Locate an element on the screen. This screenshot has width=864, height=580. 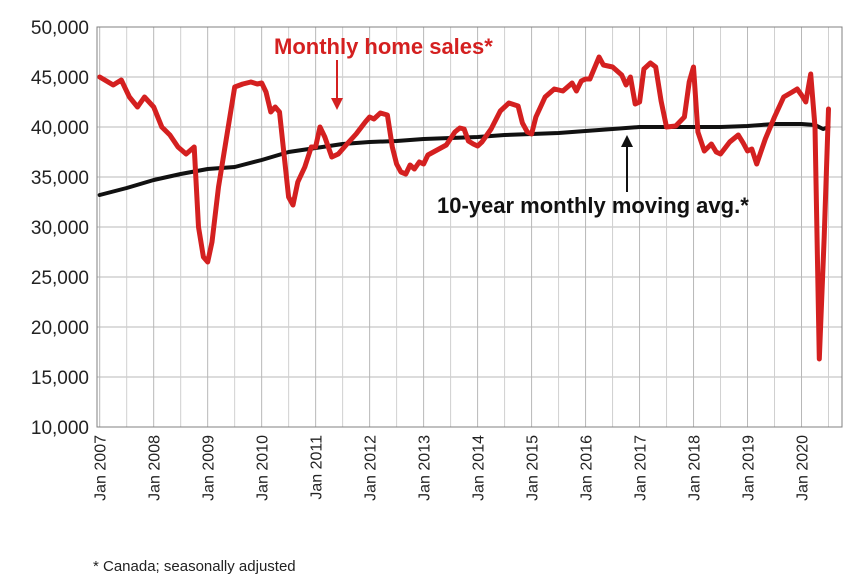
x-tick-label: Jan 2017 is located at coordinates (641, 468).